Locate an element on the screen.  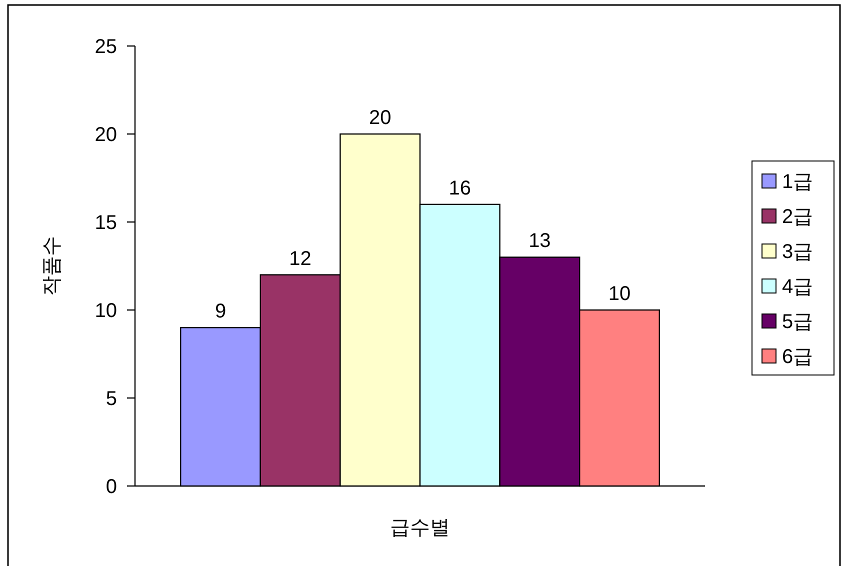
y-tick-label: 25 is located at coordinates (105, 47).